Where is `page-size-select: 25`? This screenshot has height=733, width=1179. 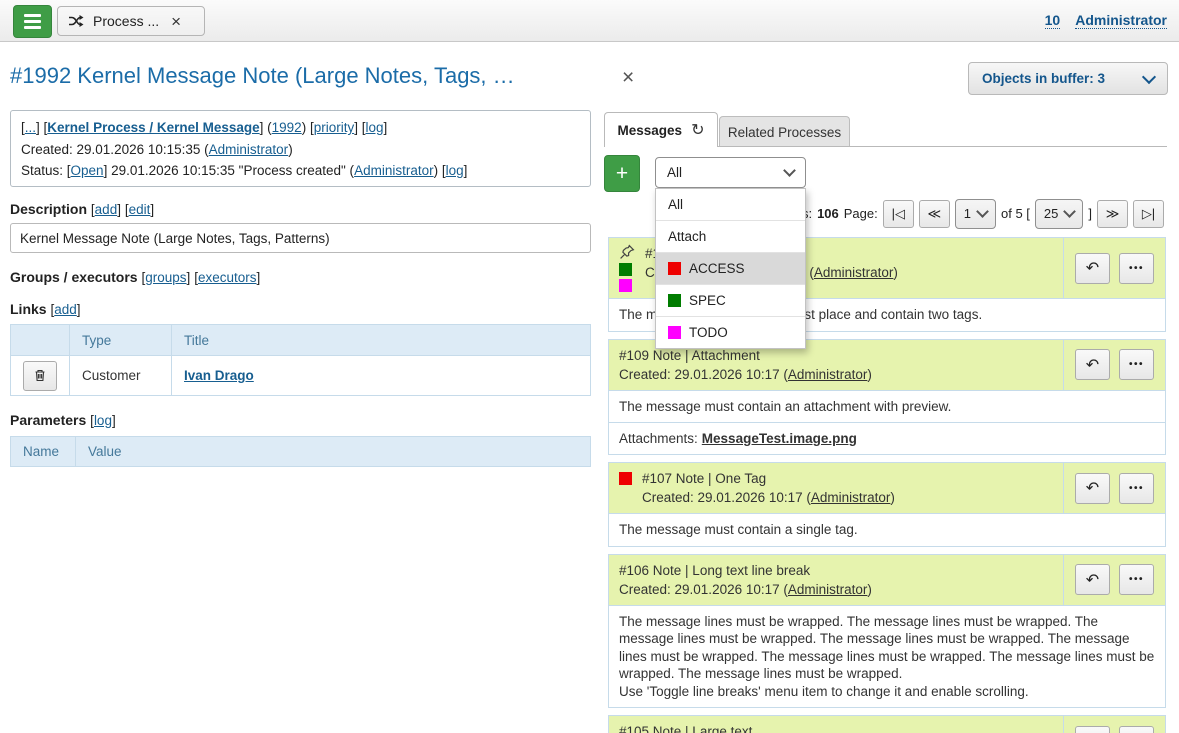 page-size-select: 25 is located at coordinates (1059, 213).